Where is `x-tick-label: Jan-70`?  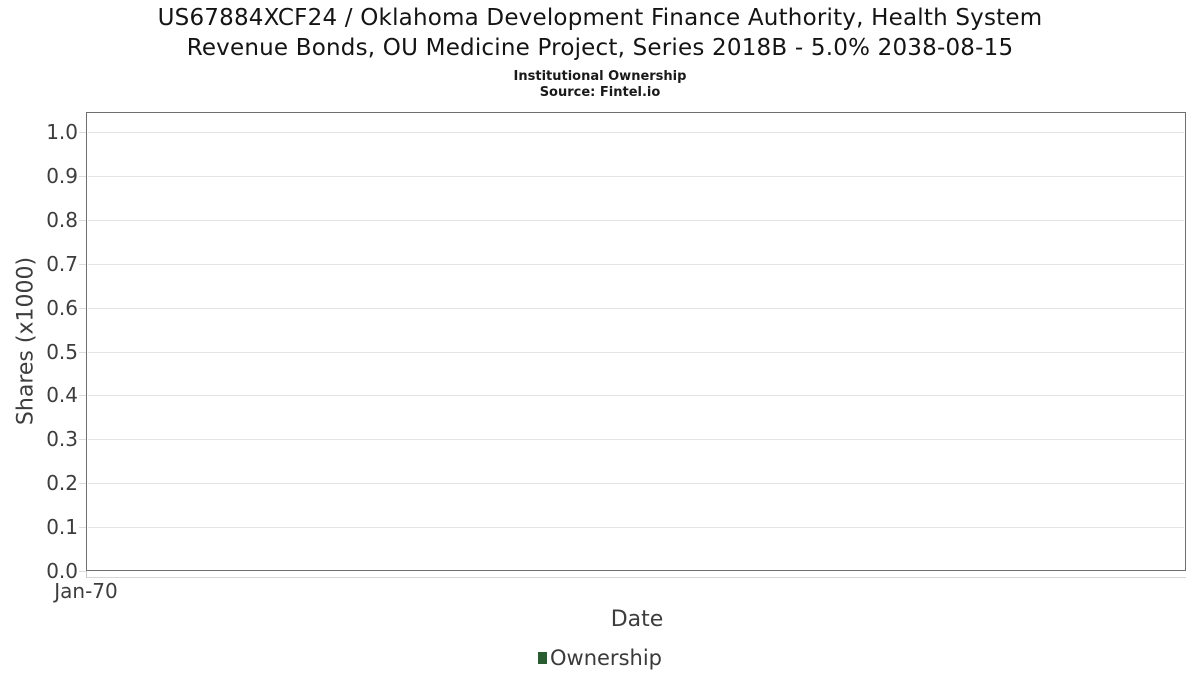
x-tick-label: Jan-70 is located at coordinates (86, 591).